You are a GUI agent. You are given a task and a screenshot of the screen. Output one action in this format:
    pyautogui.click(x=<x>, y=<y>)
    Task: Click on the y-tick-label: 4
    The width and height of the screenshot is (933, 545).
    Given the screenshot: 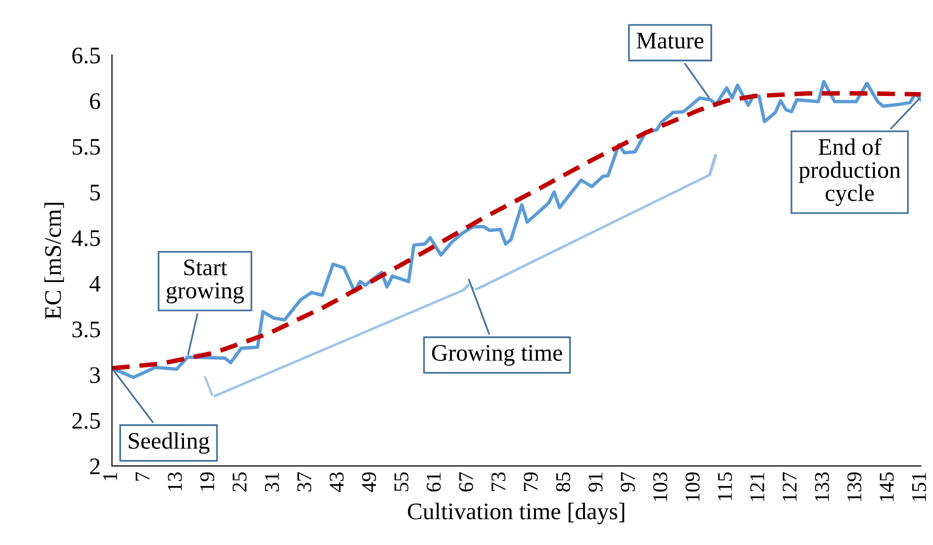 What is the action you would take?
    pyautogui.click(x=95, y=284)
    